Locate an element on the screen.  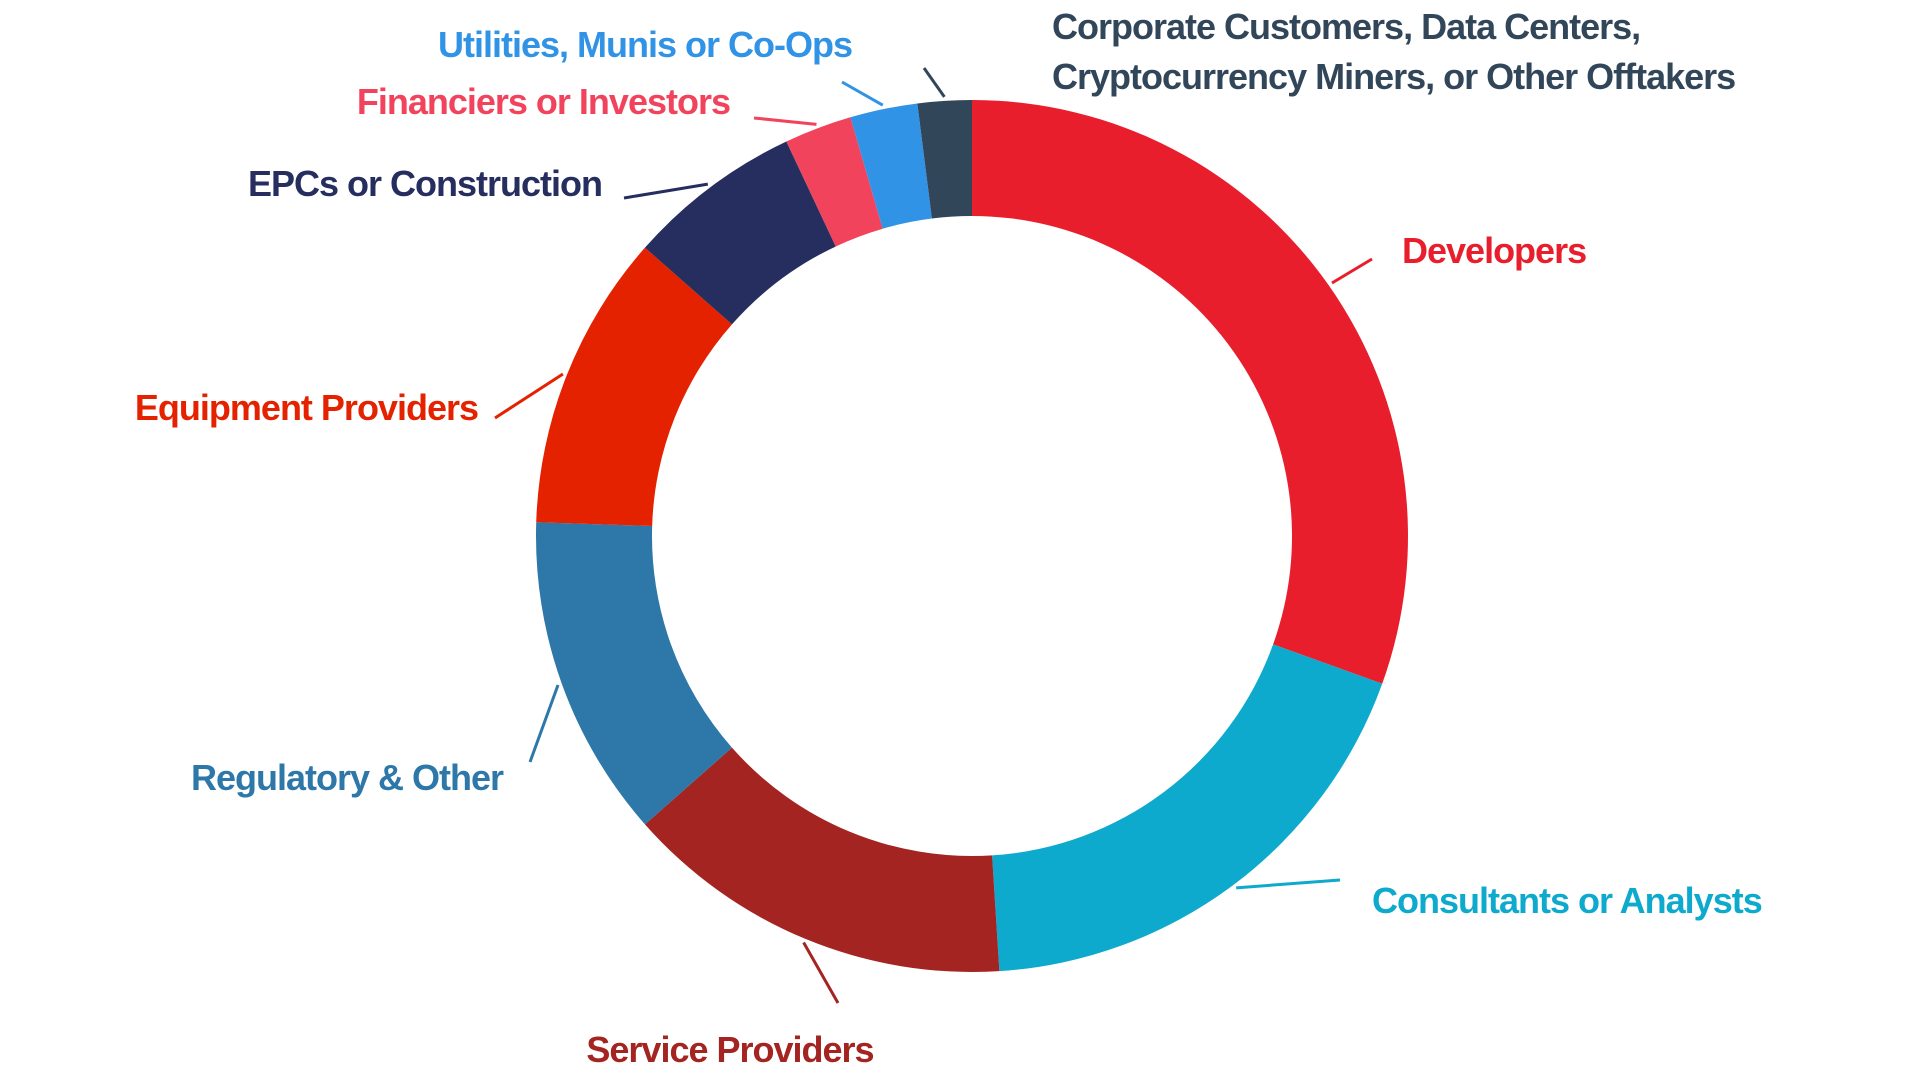
slice-label-financiers-or-investors: Financiers or Investors is located at coordinates (543, 101).